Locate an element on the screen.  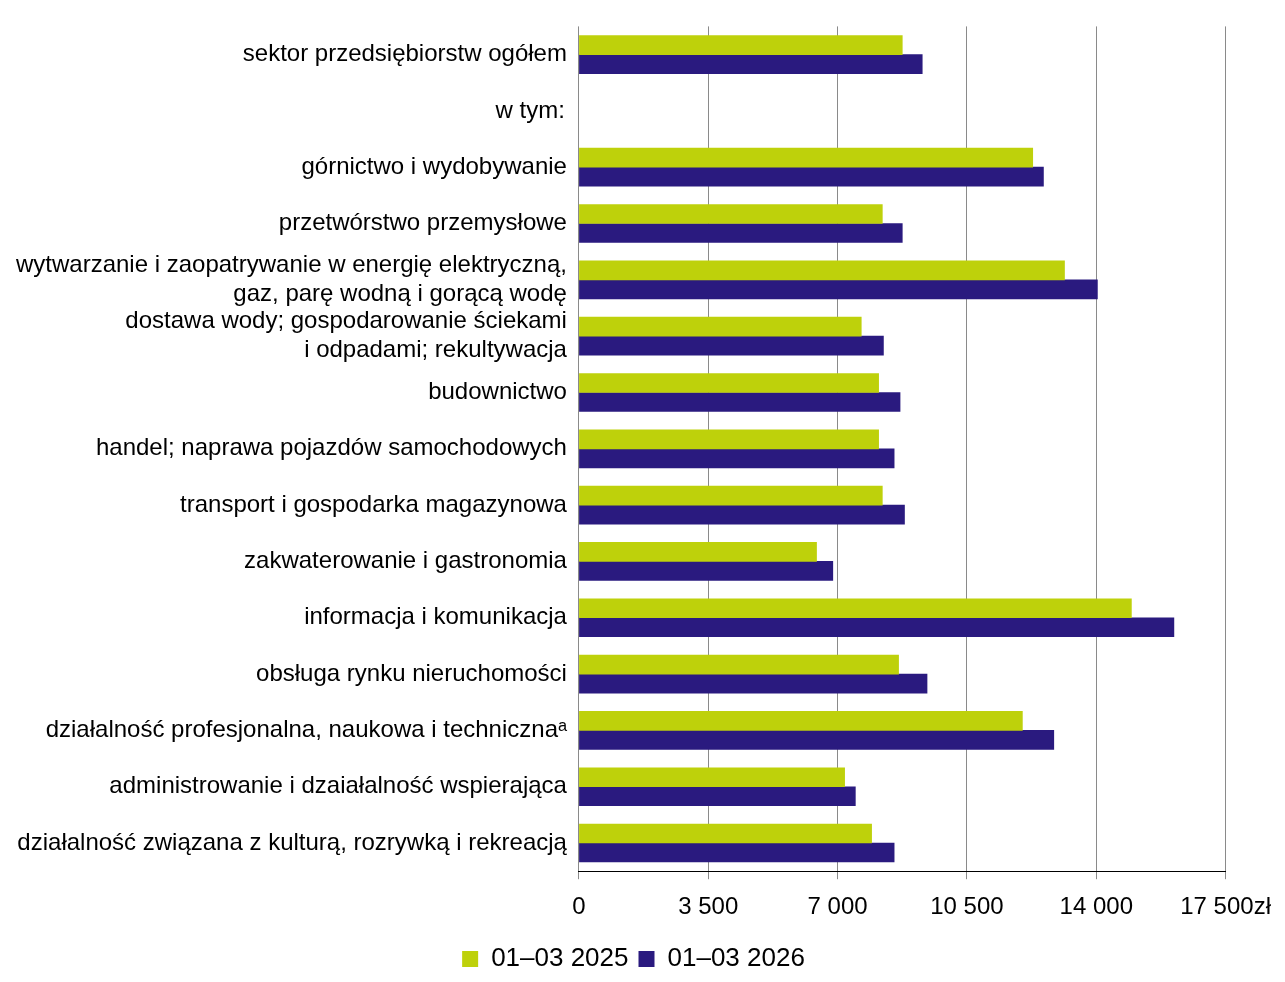
legend-label: 01–03 2026 is located at coordinates (736, 957).